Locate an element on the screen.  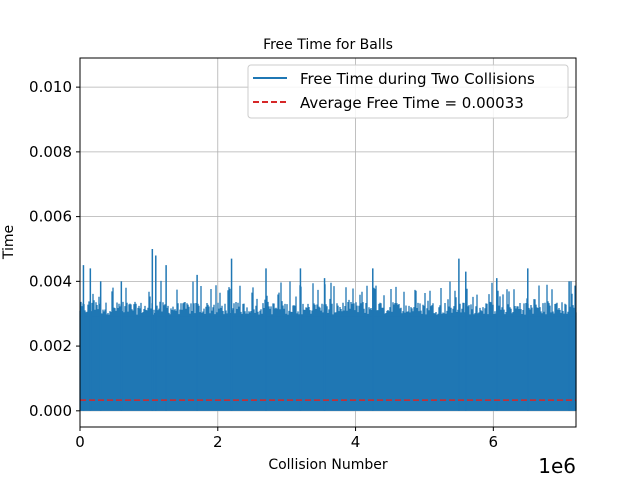
x-tick-label: 4 is located at coordinates (356, 442).